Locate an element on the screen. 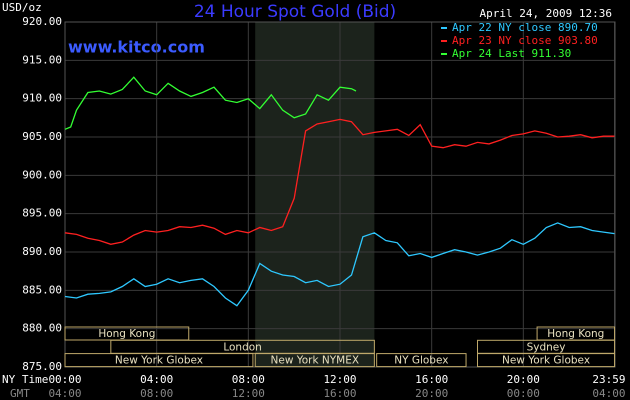 This screenshot has width=630, height=400. y-tick-label: 895.00 is located at coordinates (42, 213).